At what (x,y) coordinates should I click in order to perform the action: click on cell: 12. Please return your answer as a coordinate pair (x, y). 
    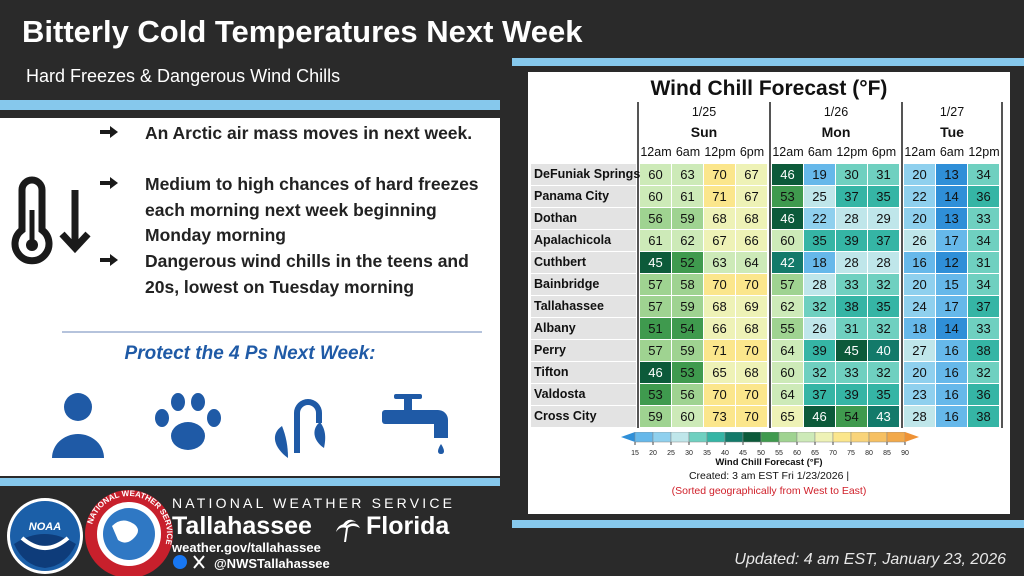
    Looking at the image, I should click on (951, 262).